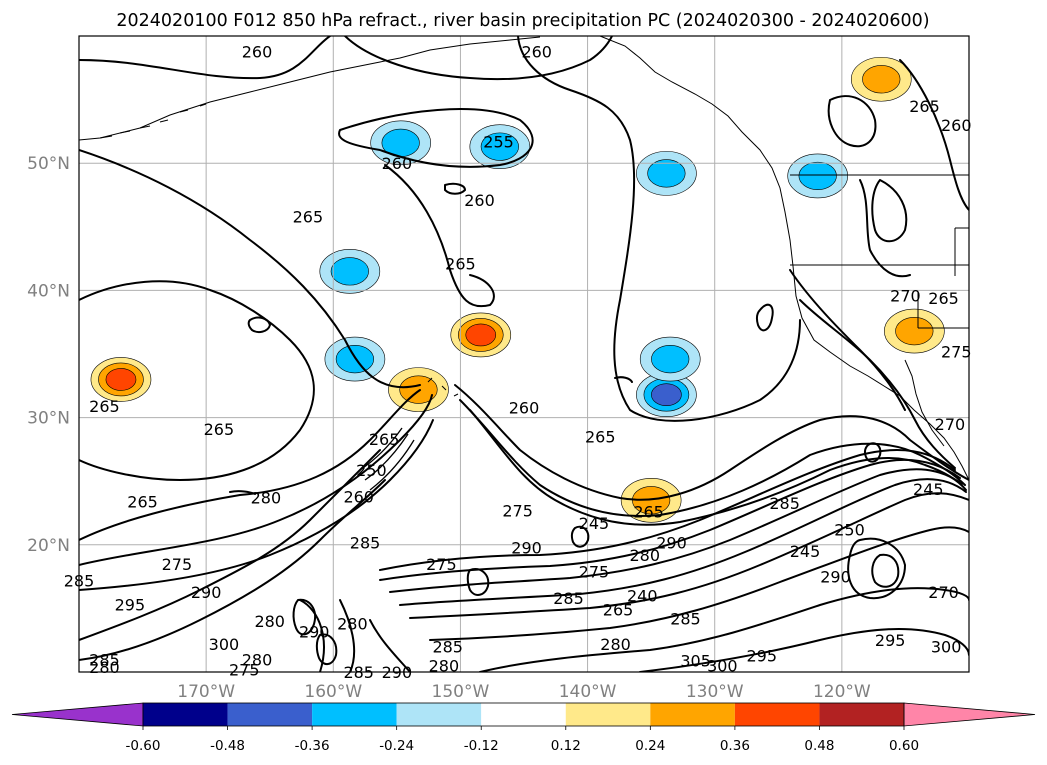  What do you see at coordinates (969, 714) in the screenshot?
I see `colorbar-extend-high` at bounding box center [969, 714].